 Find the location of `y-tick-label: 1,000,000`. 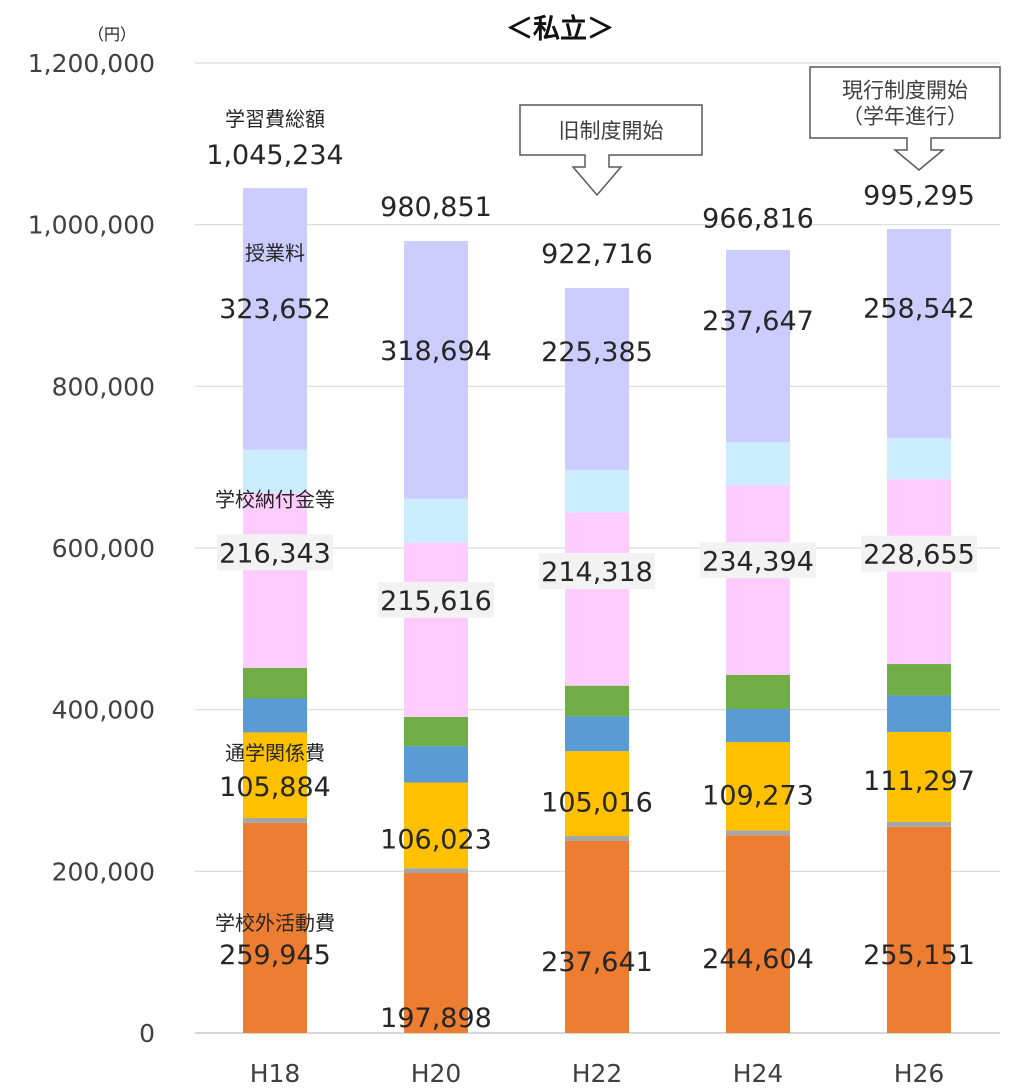

y-tick-label: 1,000,000 is located at coordinates (91, 225).